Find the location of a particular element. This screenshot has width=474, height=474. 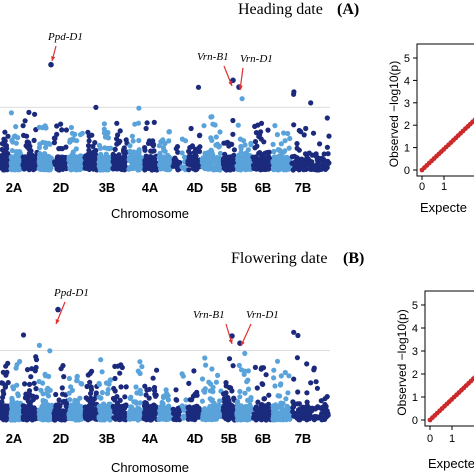

panel-a-letter-text: A is located at coordinates (348, 9).